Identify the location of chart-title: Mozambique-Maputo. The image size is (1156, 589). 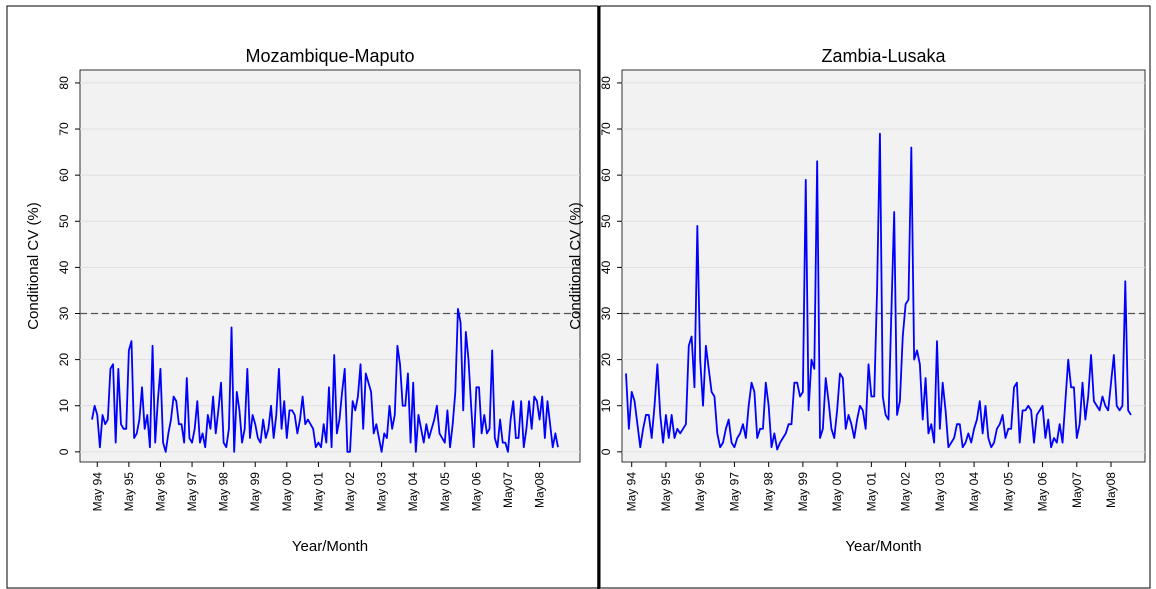
(329, 56).